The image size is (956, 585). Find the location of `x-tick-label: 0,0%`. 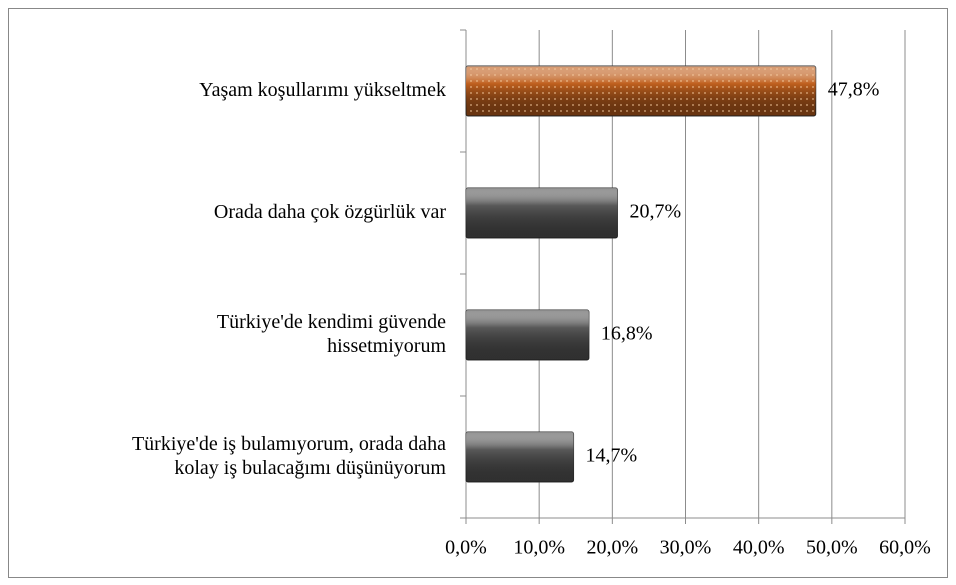

x-tick-label: 0,0% is located at coordinates (466, 548).